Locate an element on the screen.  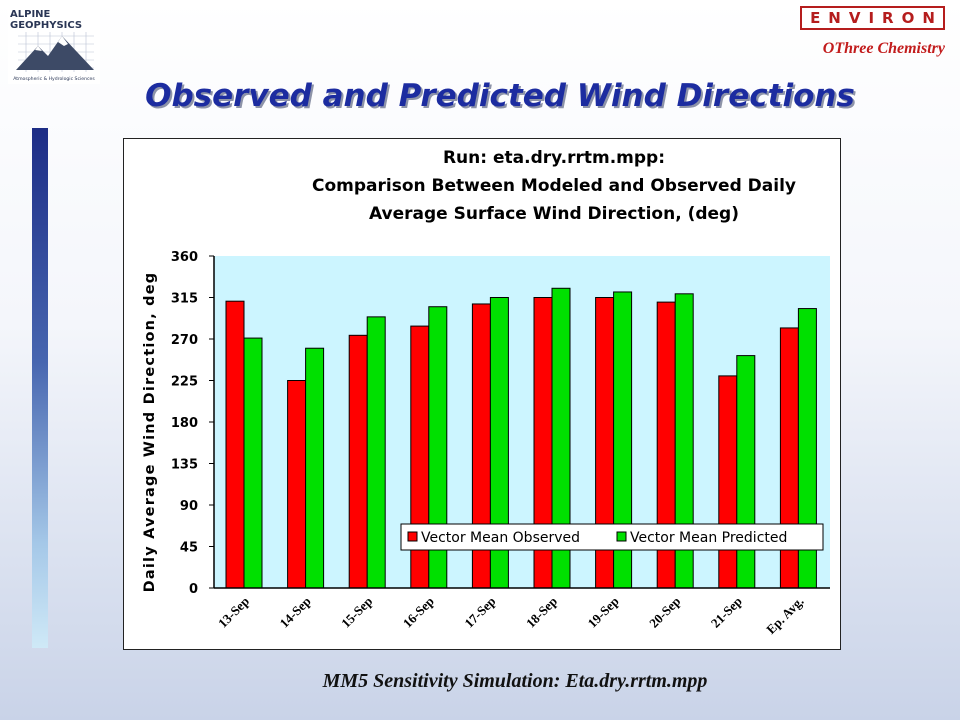
x-tick-label: 21-Sep is located at coordinates (726, 612).